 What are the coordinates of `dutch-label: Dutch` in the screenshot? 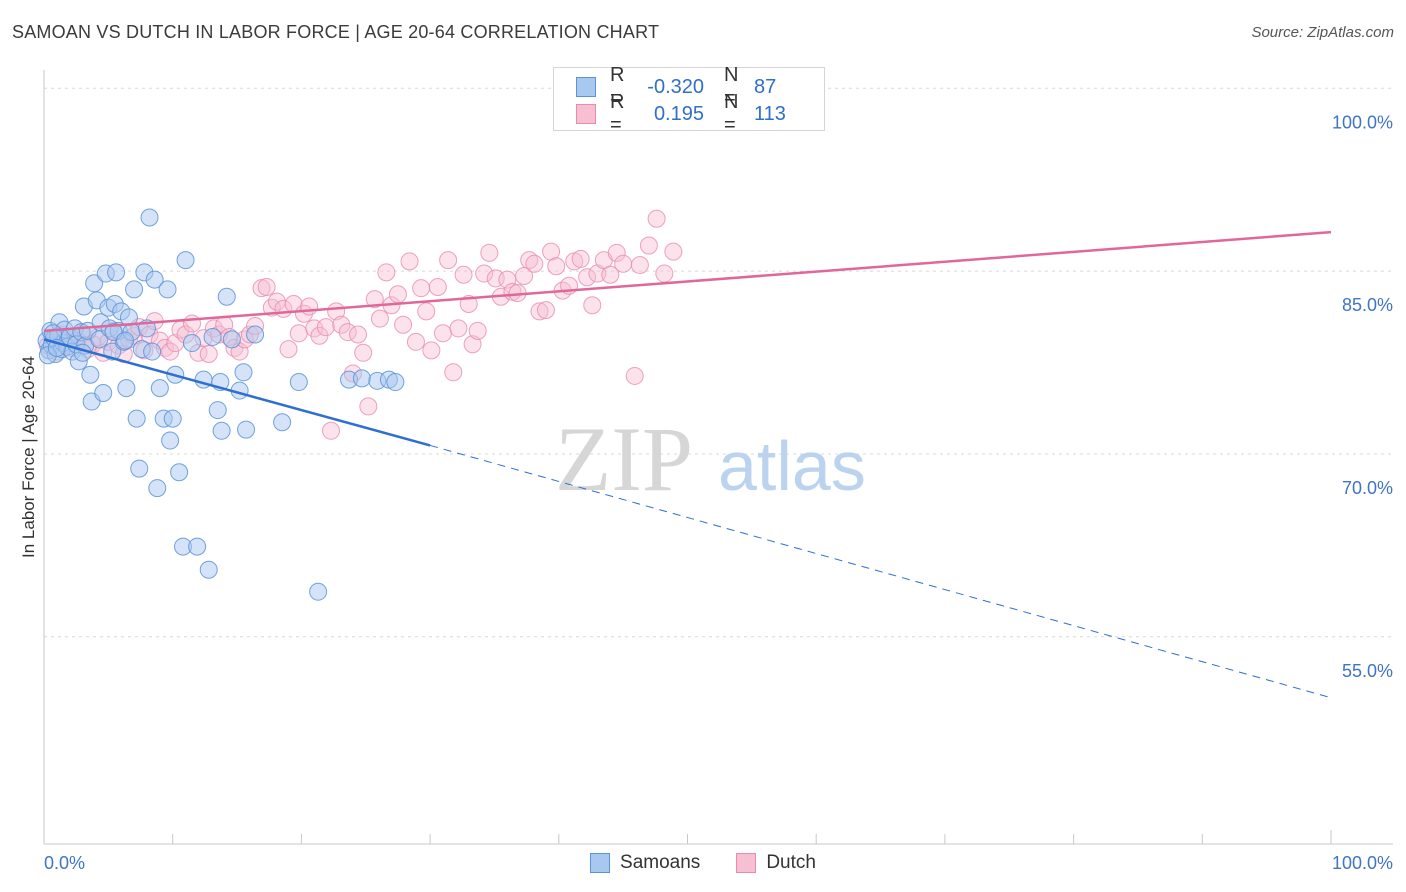 It's located at (791, 862).